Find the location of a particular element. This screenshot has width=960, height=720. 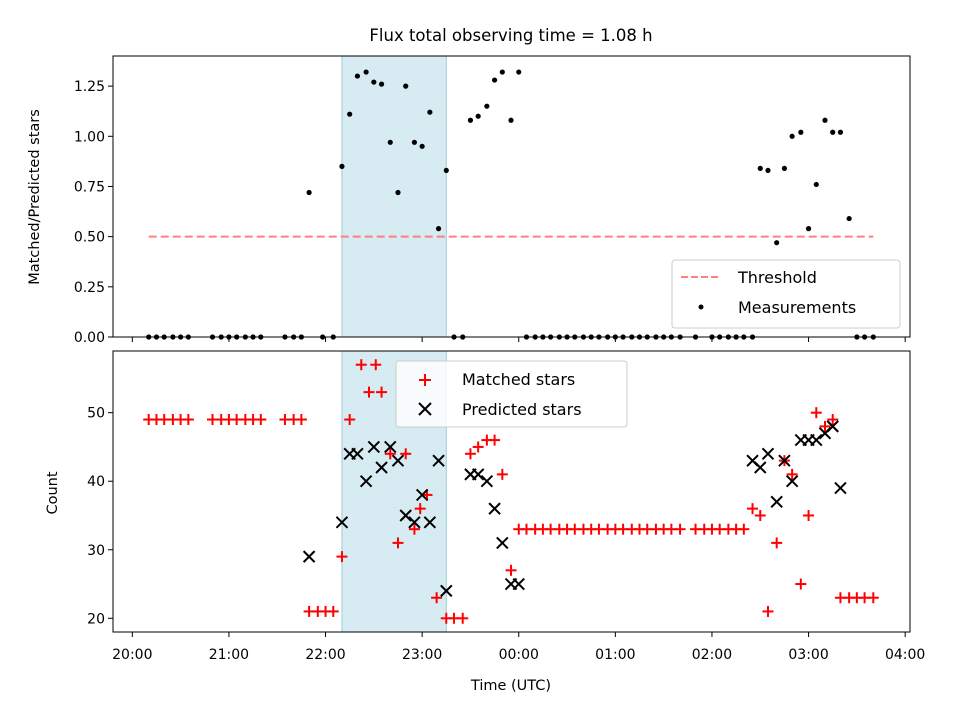

legend-threshold-label: Threshold is located at coordinates (777, 277).